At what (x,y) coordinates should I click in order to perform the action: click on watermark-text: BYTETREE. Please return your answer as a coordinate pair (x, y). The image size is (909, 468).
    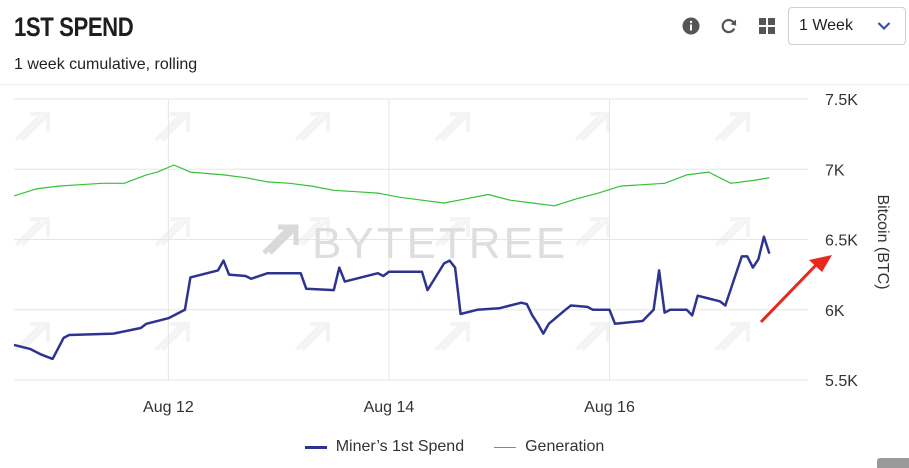
    Looking at the image, I should click on (440, 243).